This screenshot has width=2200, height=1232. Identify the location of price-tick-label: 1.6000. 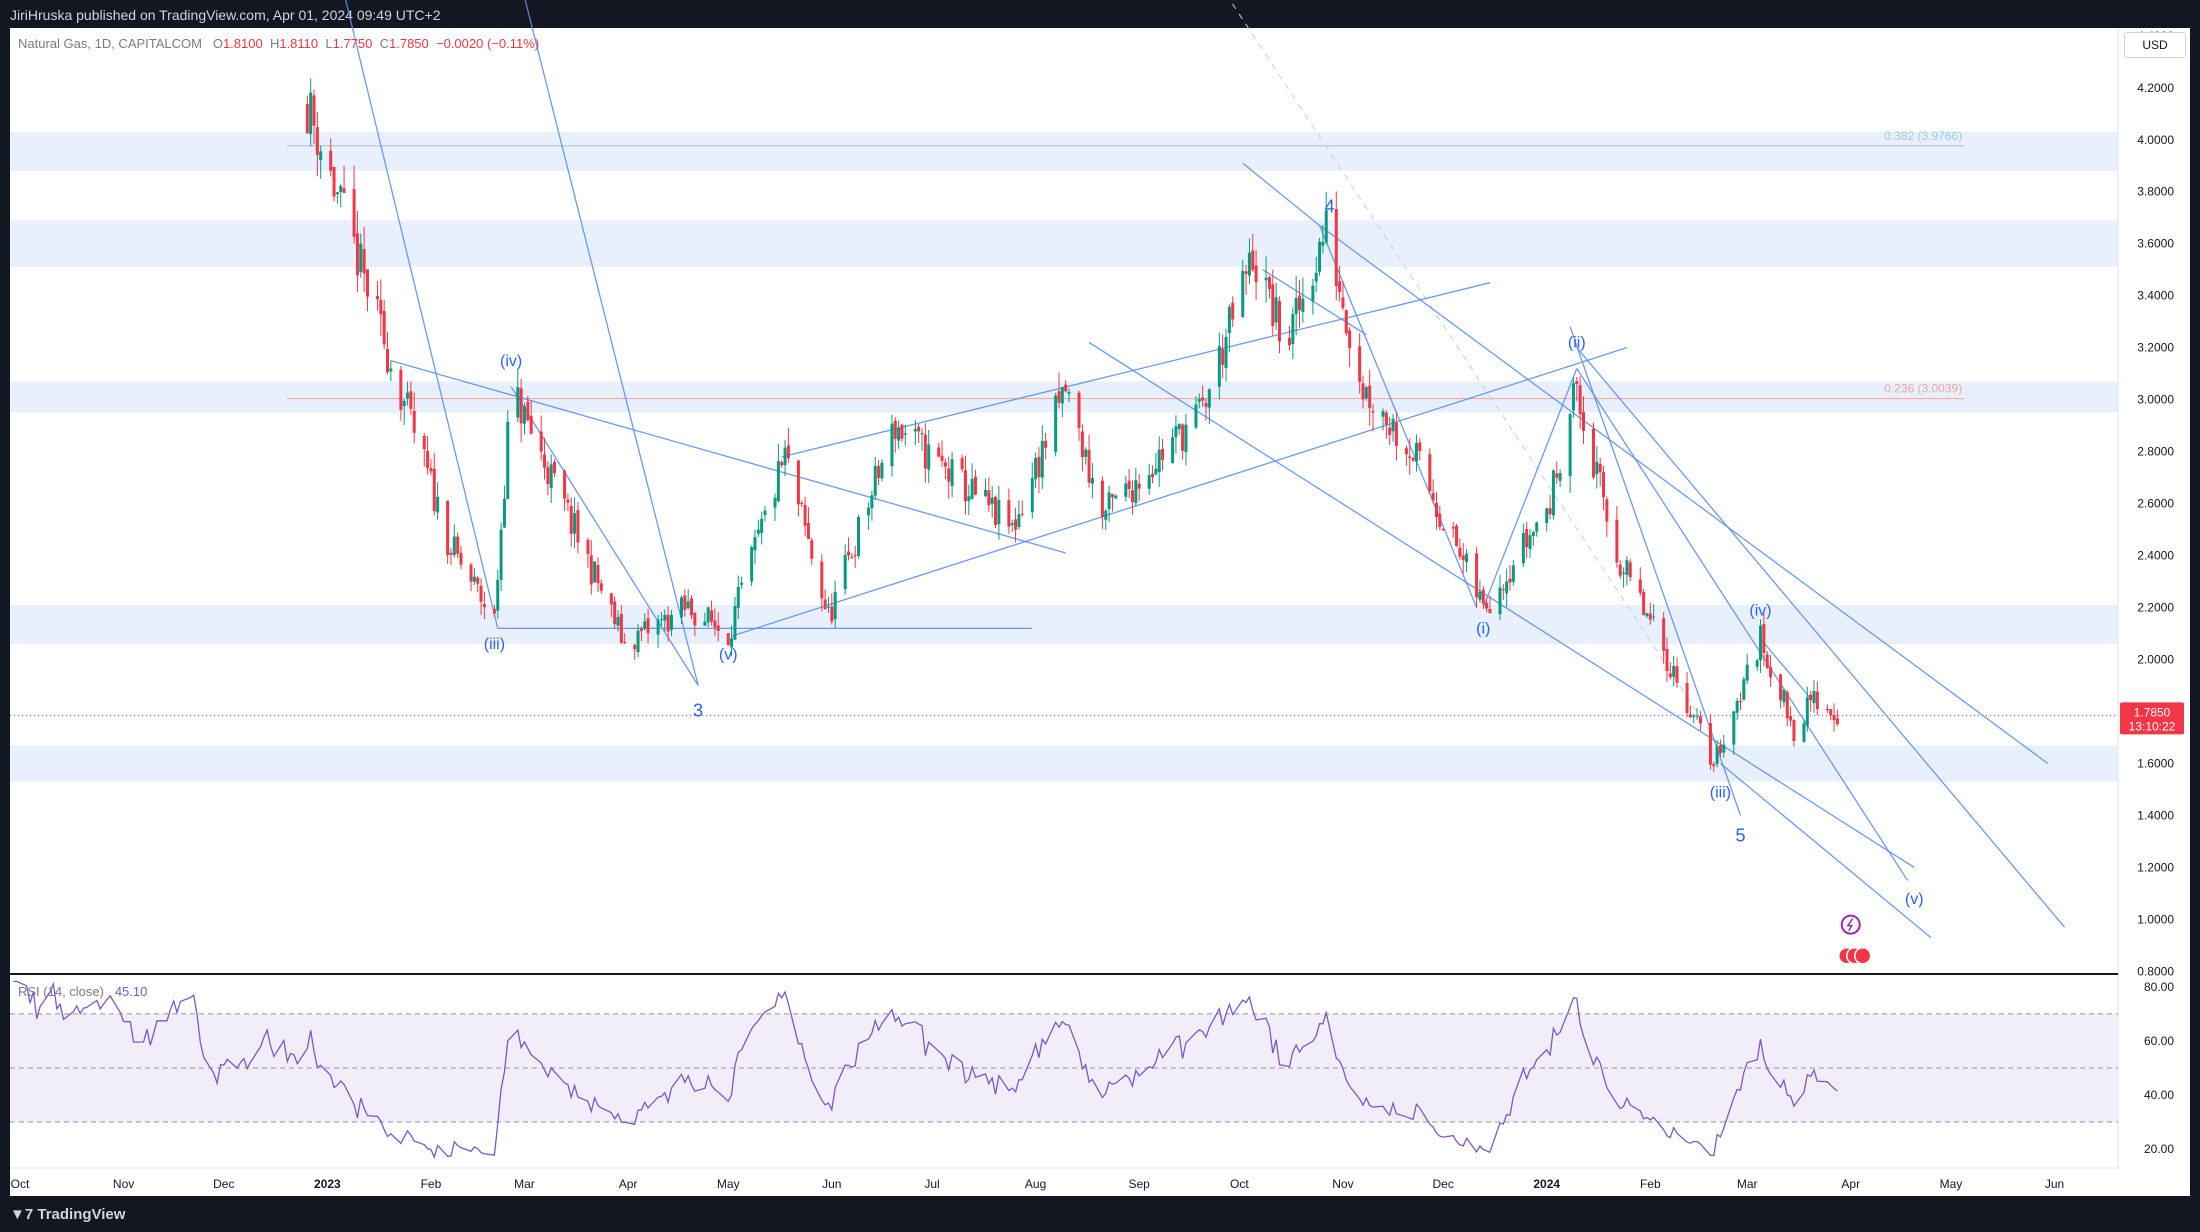
(2155, 763).